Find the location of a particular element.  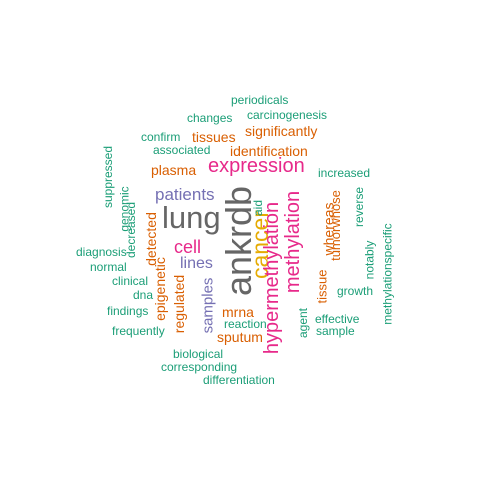

word-reaction: reaction is located at coordinates (245, 324).